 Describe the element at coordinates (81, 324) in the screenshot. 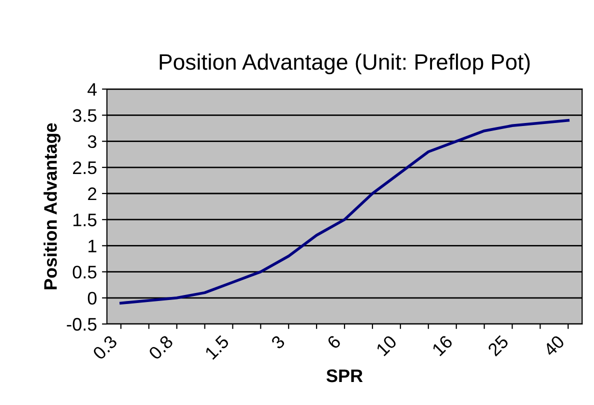

I see `y-tick-label: -0.5` at that location.